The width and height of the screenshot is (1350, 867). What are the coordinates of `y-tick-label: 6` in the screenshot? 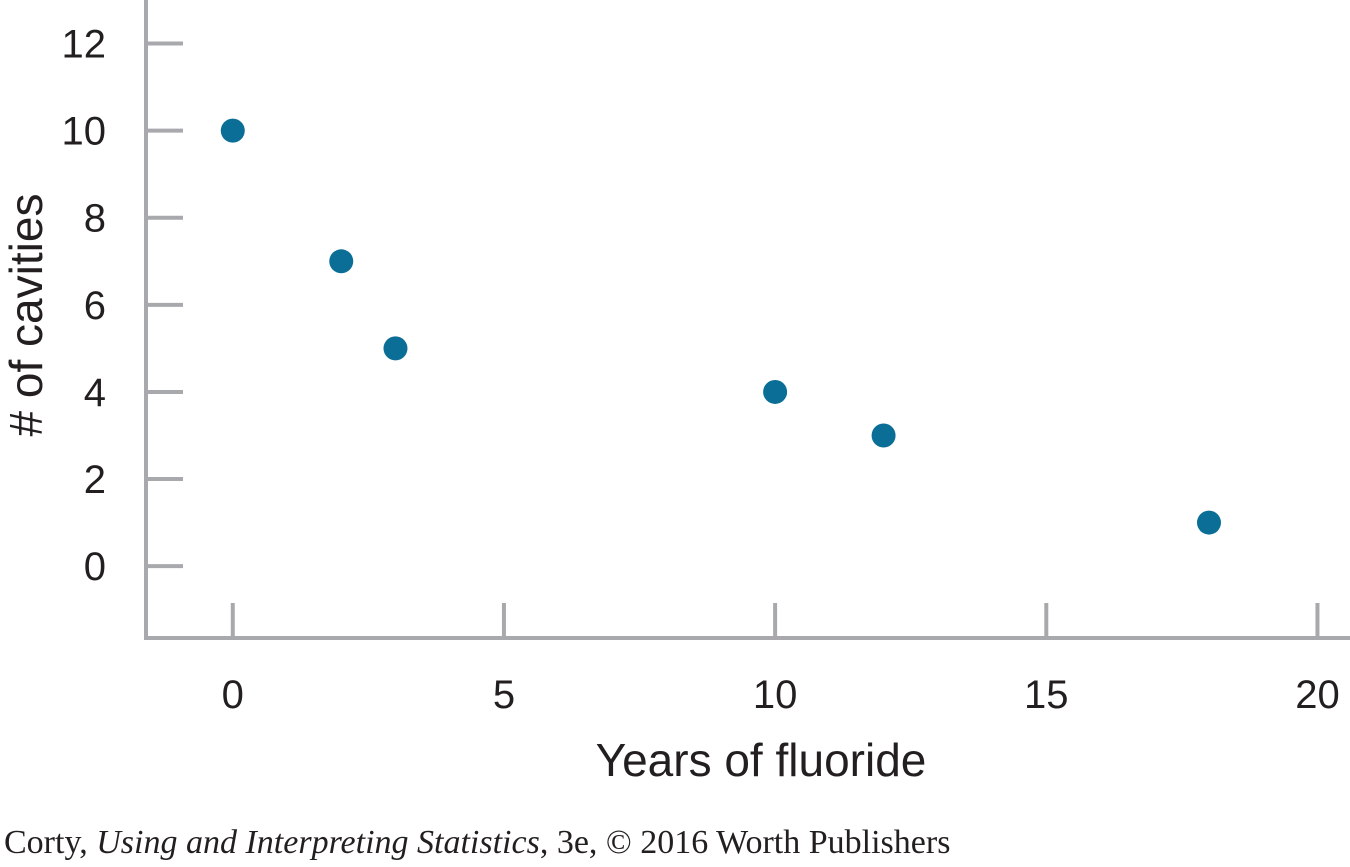 It's located at (95, 306).